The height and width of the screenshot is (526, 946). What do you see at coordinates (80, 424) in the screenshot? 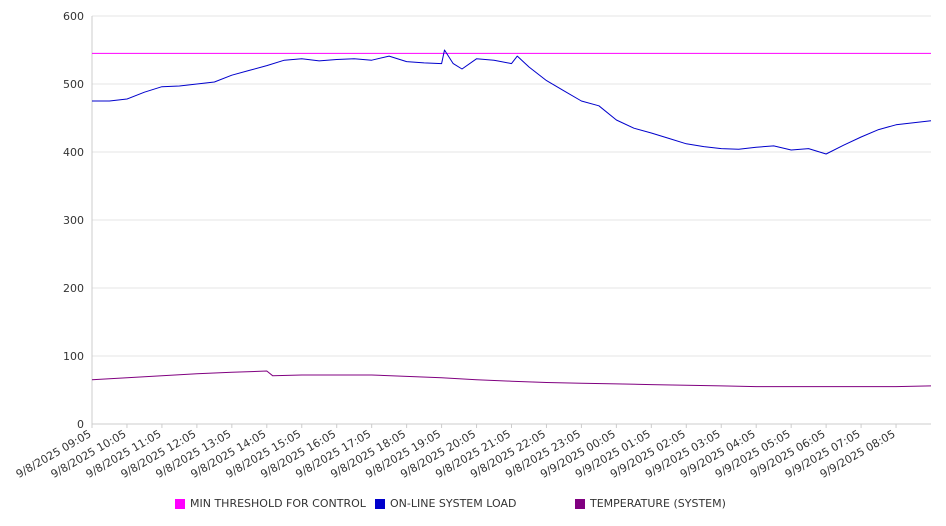
I see `y-tick-label: 0` at bounding box center [80, 424].